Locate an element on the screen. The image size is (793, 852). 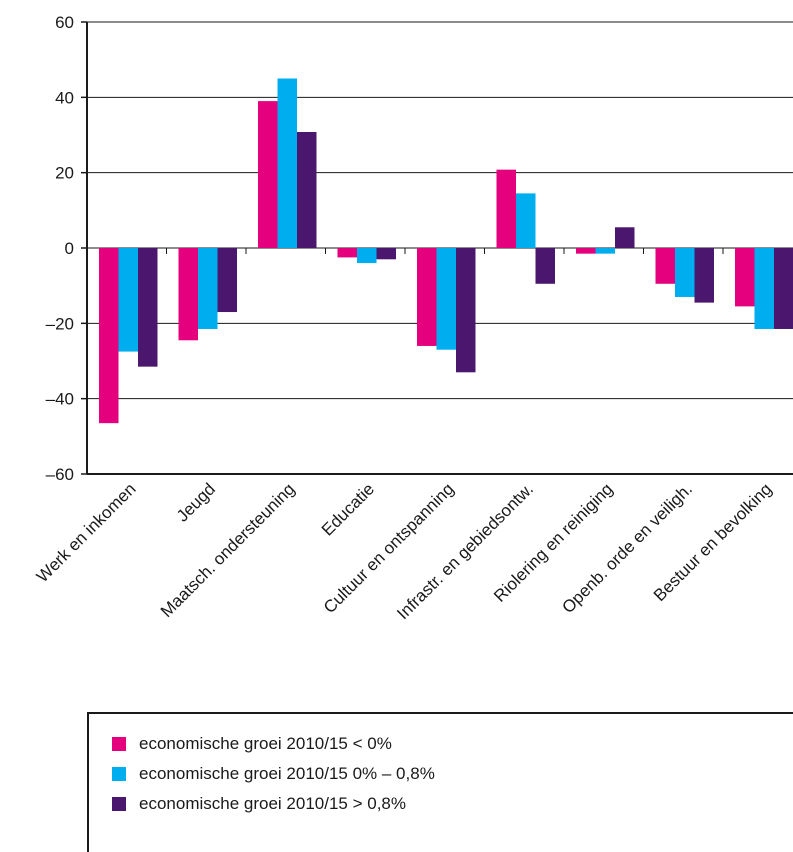
x-category-label: Jeugd is located at coordinates (196, 502).